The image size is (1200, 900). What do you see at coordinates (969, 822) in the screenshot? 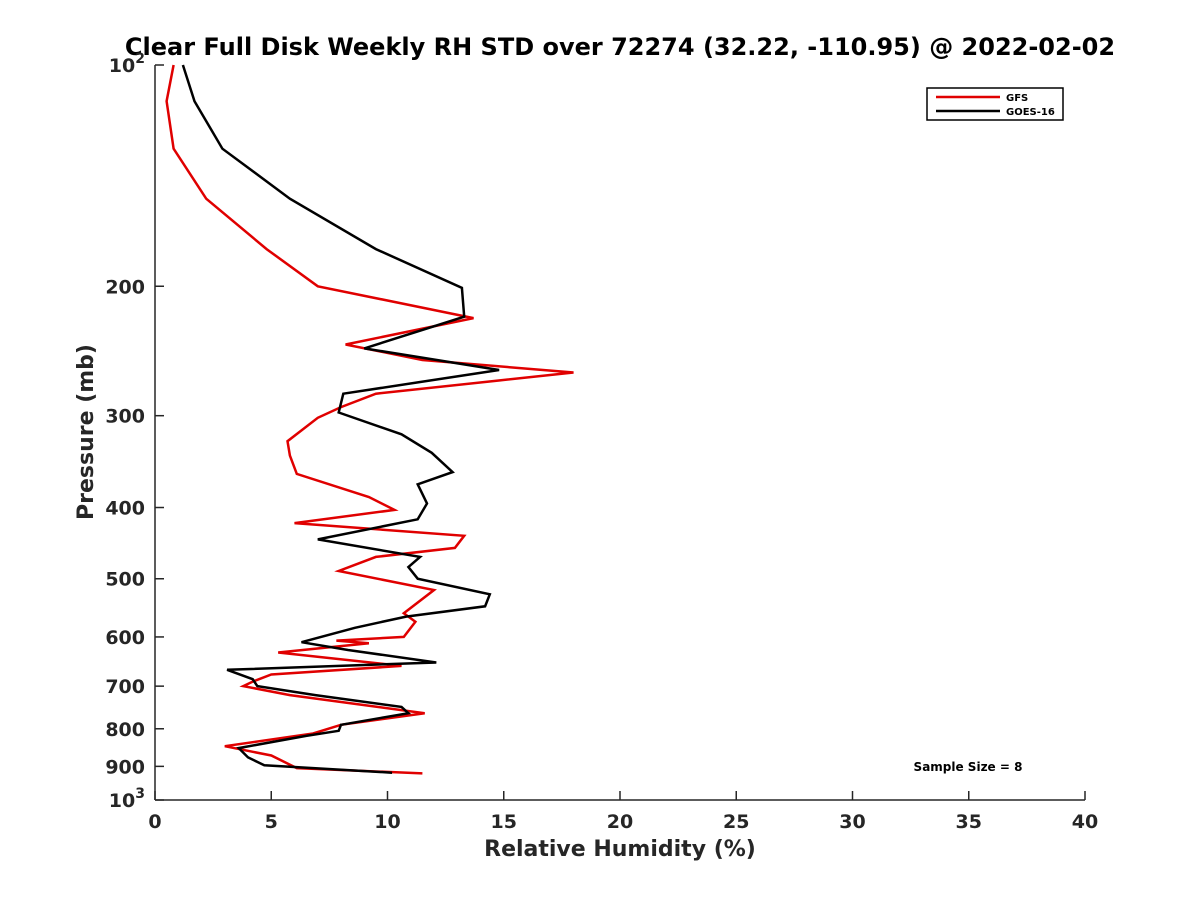
I see `x-tick-label: 35` at bounding box center [969, 822].